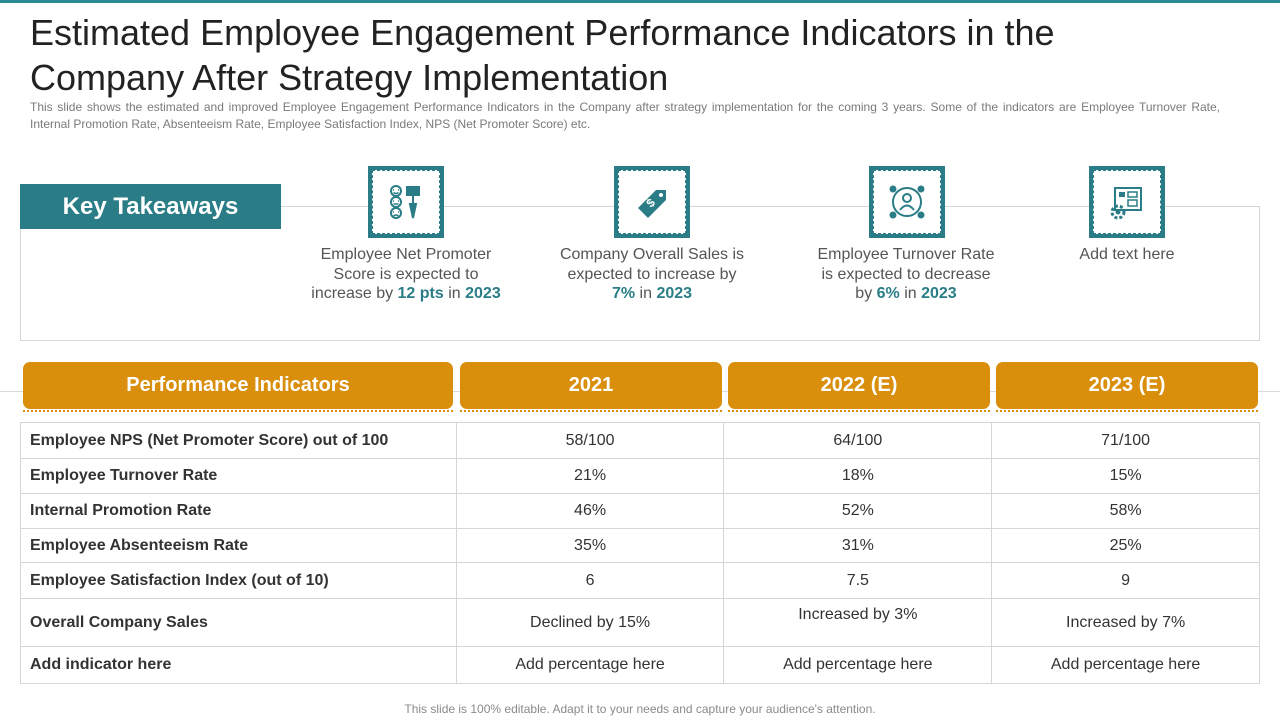 This screenshot has width=1280, height=720. I want to click on value-2022-cell: 52%, so click(858, 511).